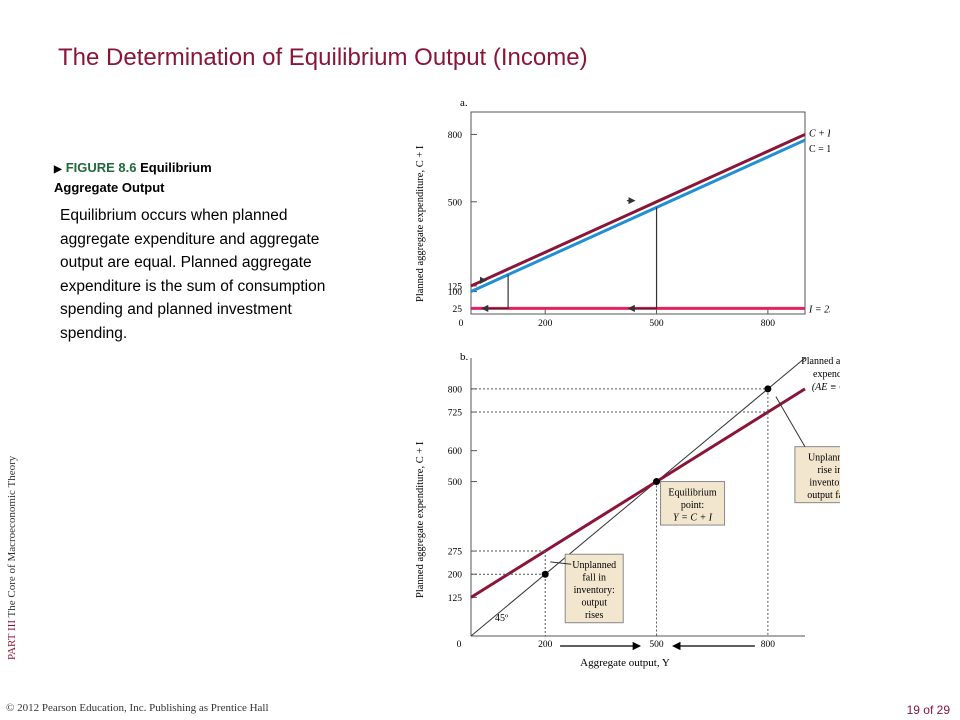 This screenshot has width=960, height=720. Describe the element at coordinates (464, 357) in the screenshot. I see `panel-b-label: b.` at that location.